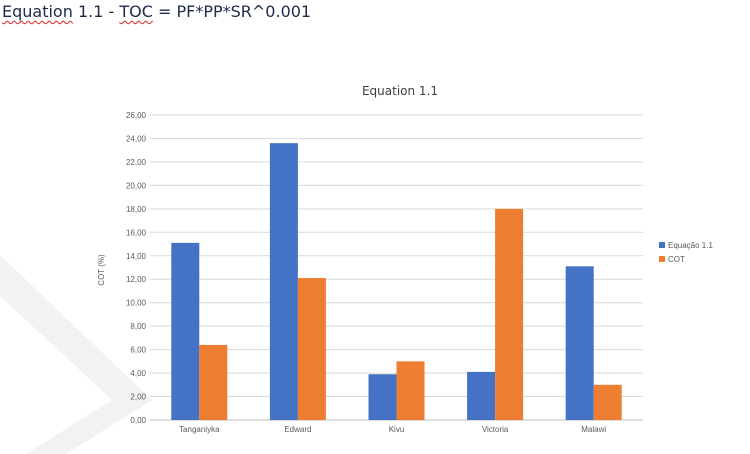 The height and width of the screenshot is (454, 750). Describe the element at coordinates (495, 429) in the screenshot. I see `x-tick-label: Victoria` at that location.